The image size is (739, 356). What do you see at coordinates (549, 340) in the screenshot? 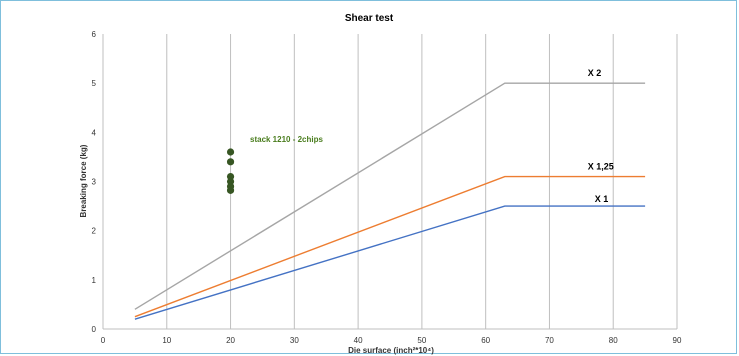
I see `x-tick-label: 70` at bounding box center [549, 340].